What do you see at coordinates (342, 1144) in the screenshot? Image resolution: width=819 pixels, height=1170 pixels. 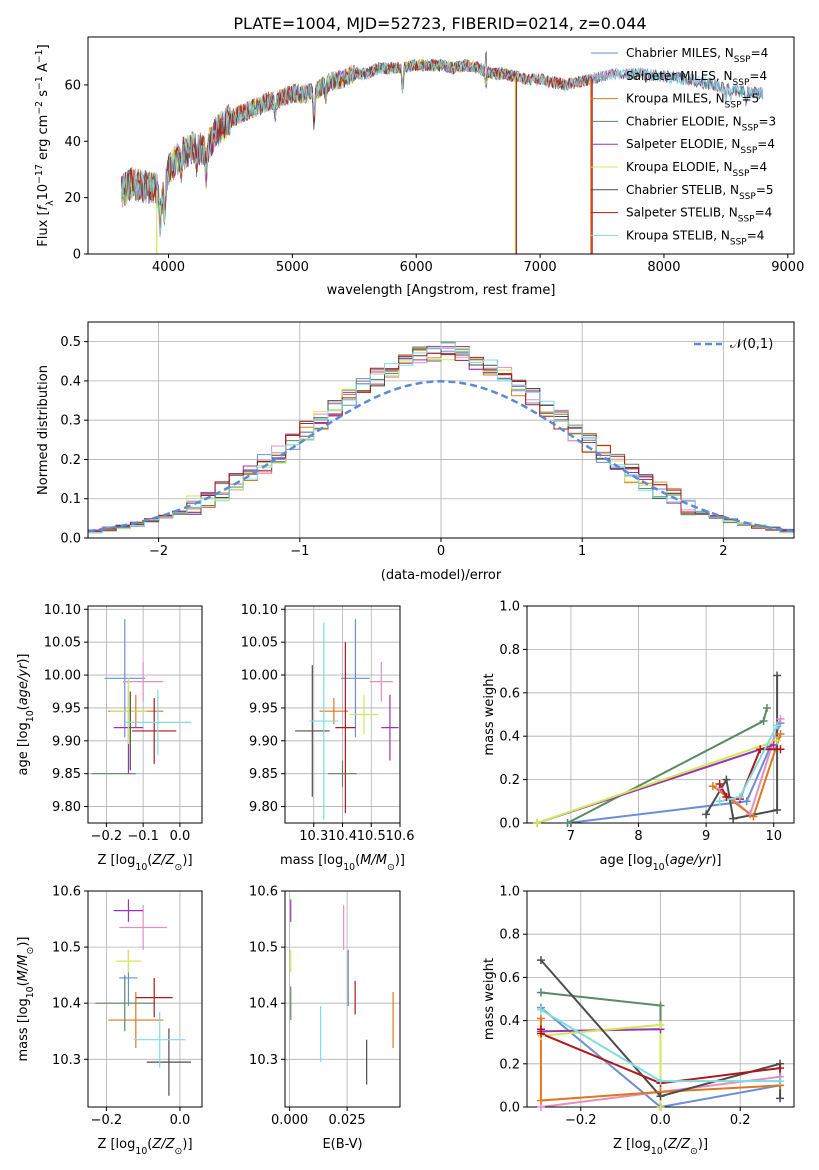 I see `label-part: E(B-V)` at bounding box center [342, 1144].